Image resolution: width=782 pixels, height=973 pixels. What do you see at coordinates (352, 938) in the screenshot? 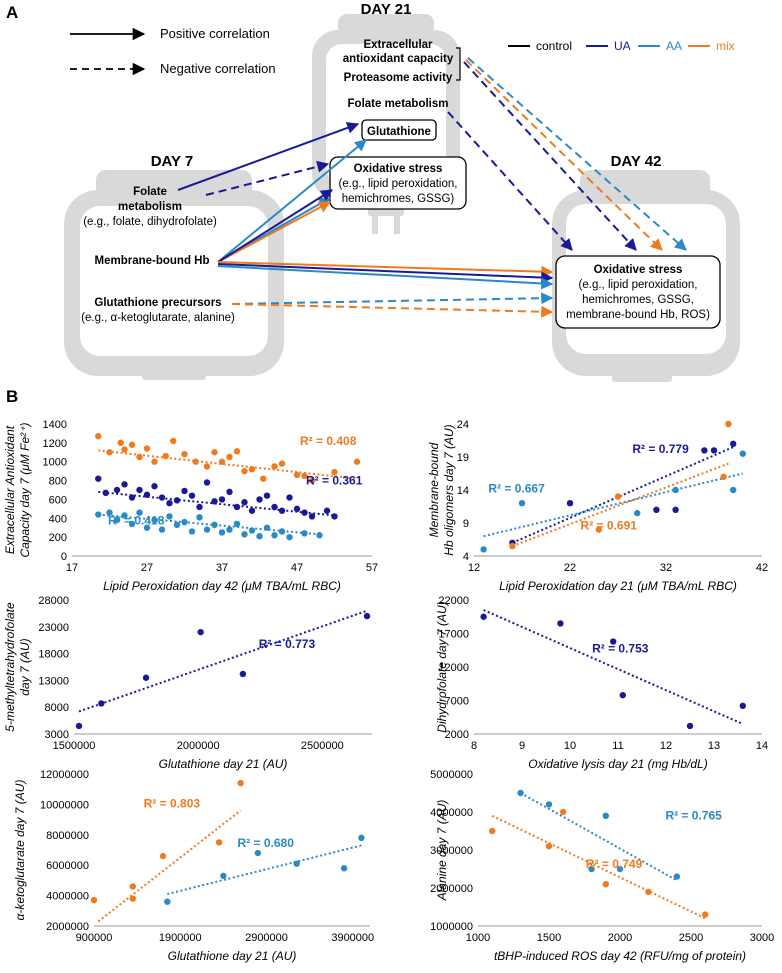
I see `x-tick-label: 3900000` at bounding box center [352, 938].